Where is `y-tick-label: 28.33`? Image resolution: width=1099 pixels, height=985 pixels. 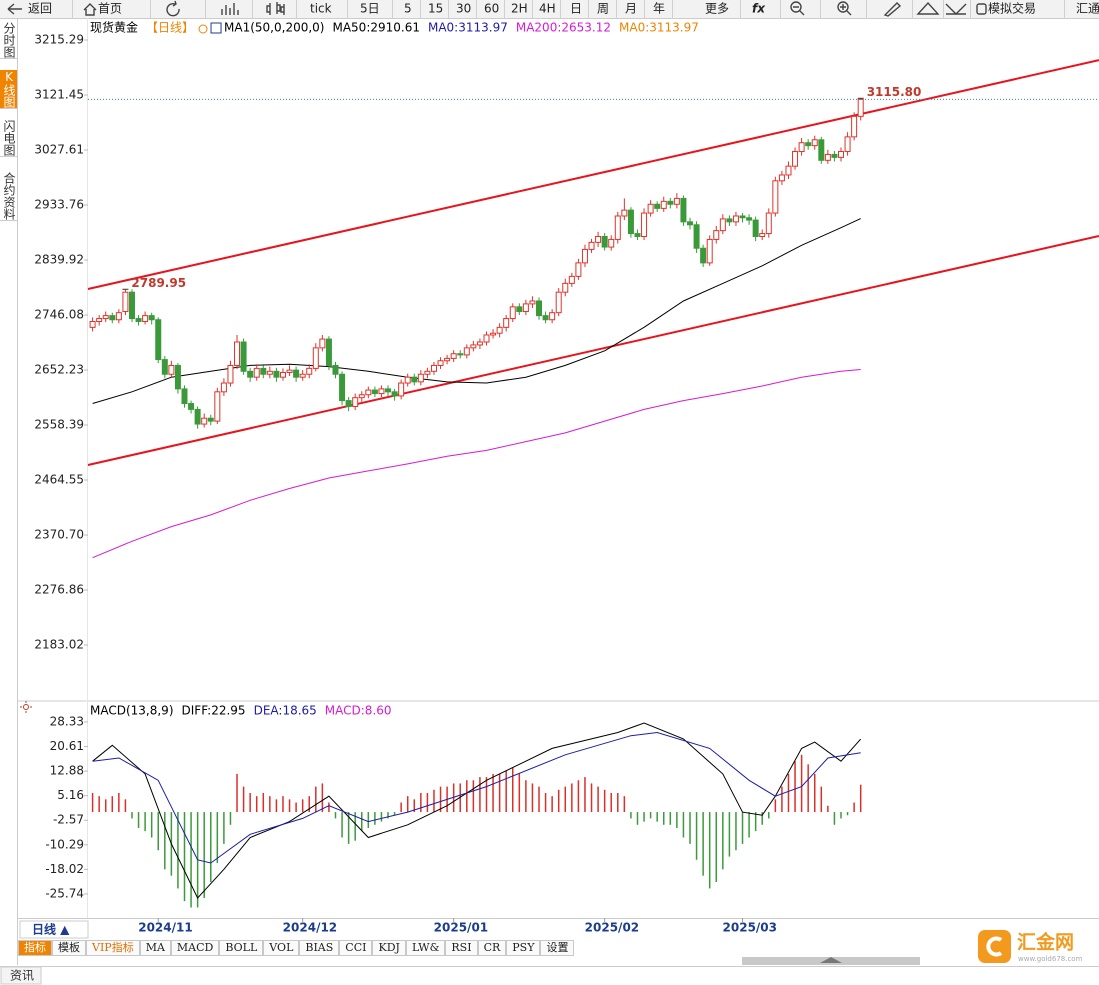 y-tick-label: 28.33 is located at coordinates (67, 721).